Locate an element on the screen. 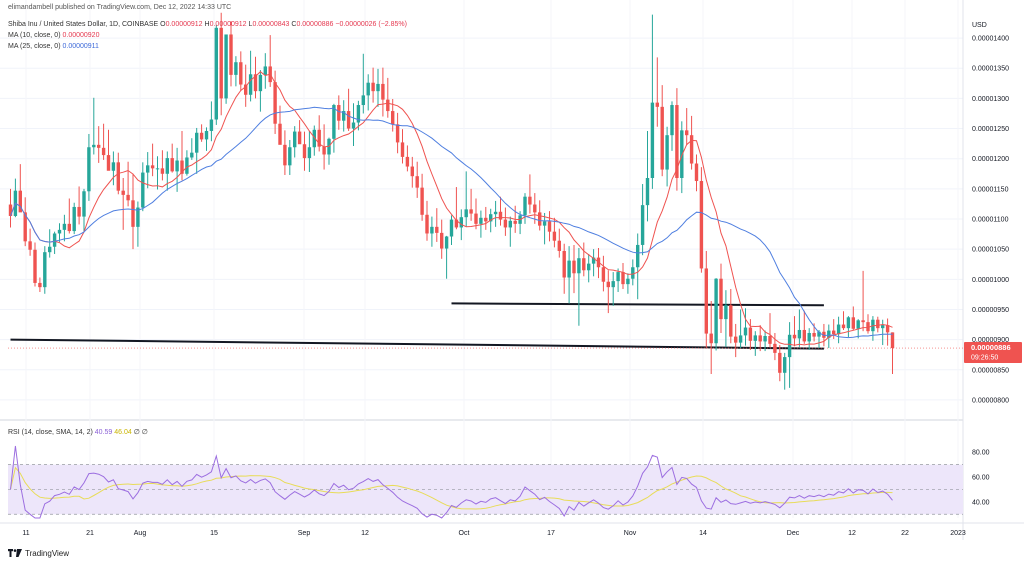 This screenshot has width=1024, height=565. price-tick-label: 0.00001250 is located at coordinates (990, 129).